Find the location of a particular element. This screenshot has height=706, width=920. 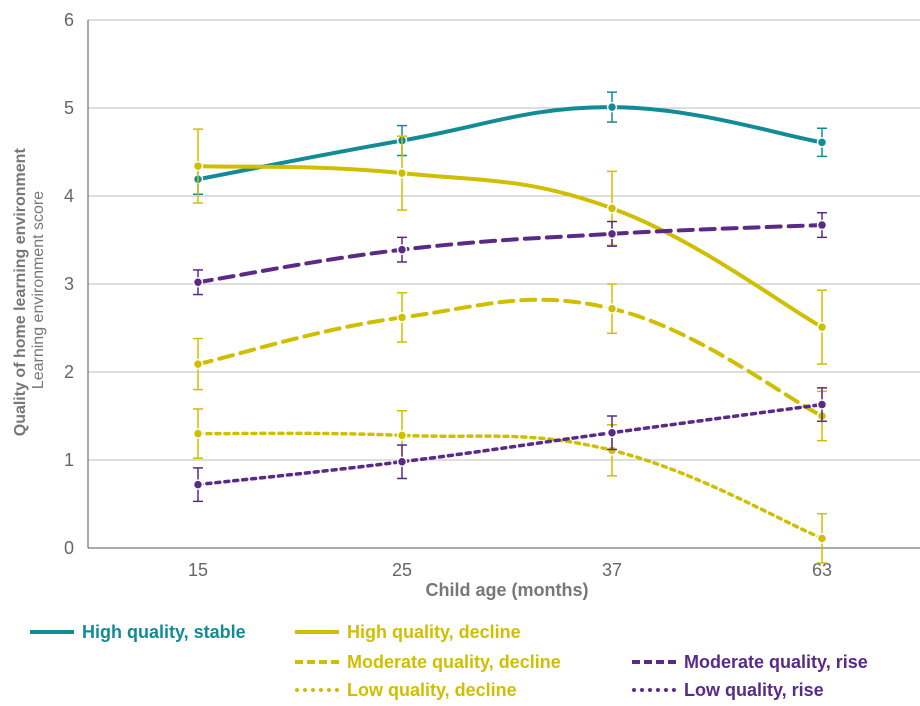

legend-item-high-stable: High quality, stable is located at coordinates (138, 632).